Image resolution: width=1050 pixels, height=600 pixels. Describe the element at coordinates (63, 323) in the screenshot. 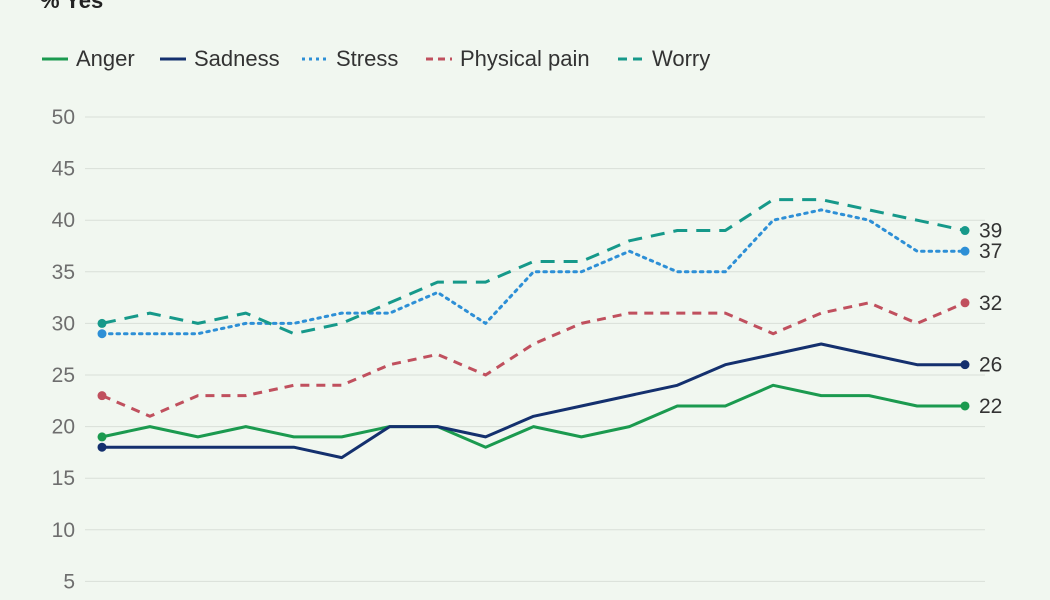

I see `y-tick-label: 30` at that location.